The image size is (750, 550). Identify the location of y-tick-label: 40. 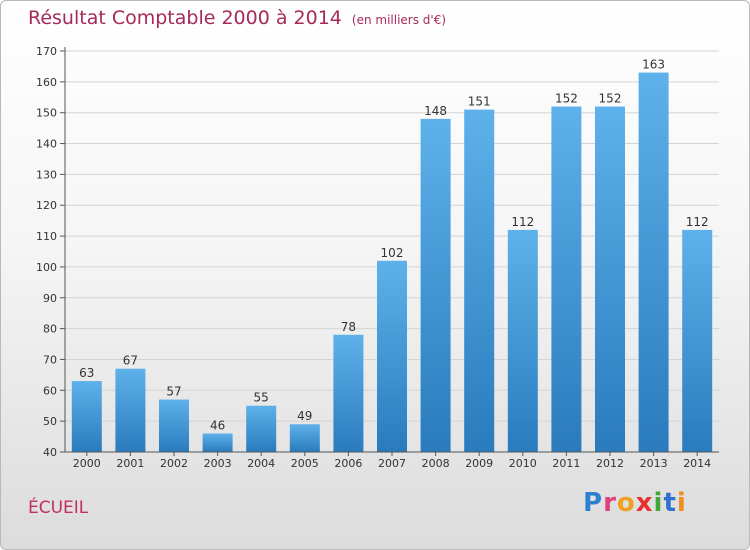
(50, 452).